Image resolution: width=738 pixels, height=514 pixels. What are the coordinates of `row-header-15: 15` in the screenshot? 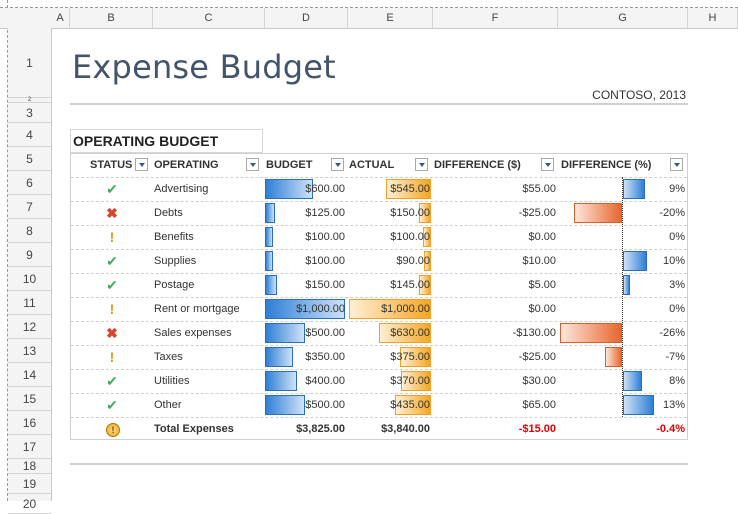 It's located at (29, 399).